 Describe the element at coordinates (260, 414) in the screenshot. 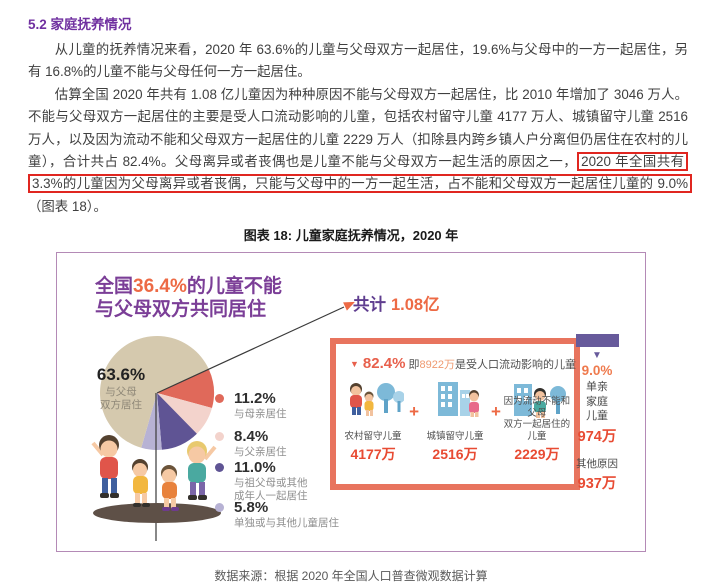

I see `legend-label: 与母亲居住` at that location.